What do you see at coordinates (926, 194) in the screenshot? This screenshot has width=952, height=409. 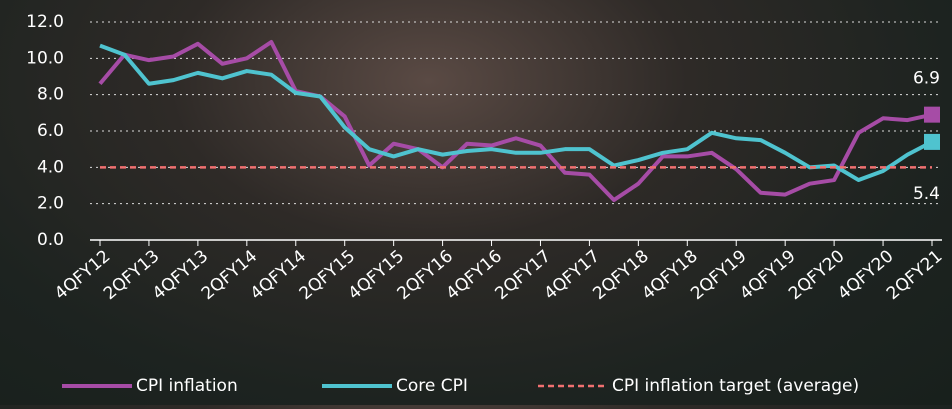 I see `end-label: 5.4` at bounding box center [926, 194].